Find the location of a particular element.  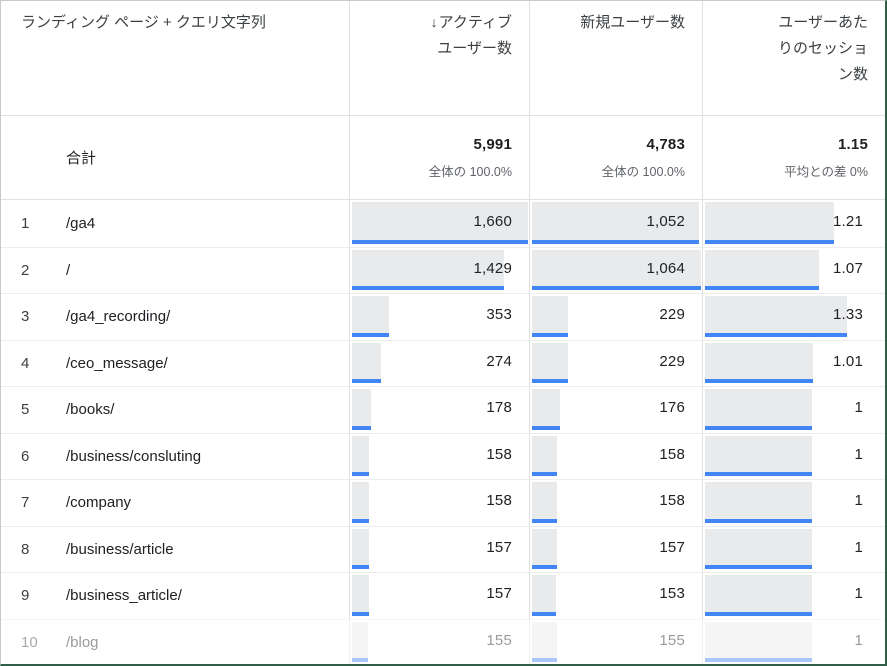

metric-cell-sessions-per-user: 1.07 is located at coordinates (794, 271).